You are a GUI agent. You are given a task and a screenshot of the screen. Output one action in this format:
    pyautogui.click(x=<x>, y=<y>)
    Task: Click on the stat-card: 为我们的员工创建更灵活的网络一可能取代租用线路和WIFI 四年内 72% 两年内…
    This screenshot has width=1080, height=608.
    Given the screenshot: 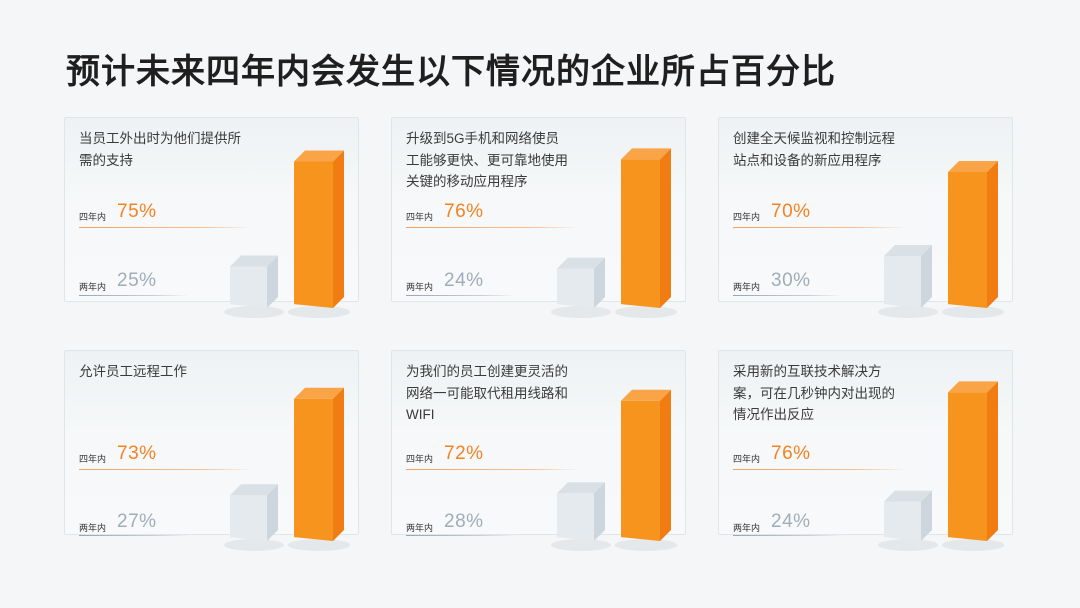 What is the action you would take?
    pyautogui.click(x=538, y=450)
    